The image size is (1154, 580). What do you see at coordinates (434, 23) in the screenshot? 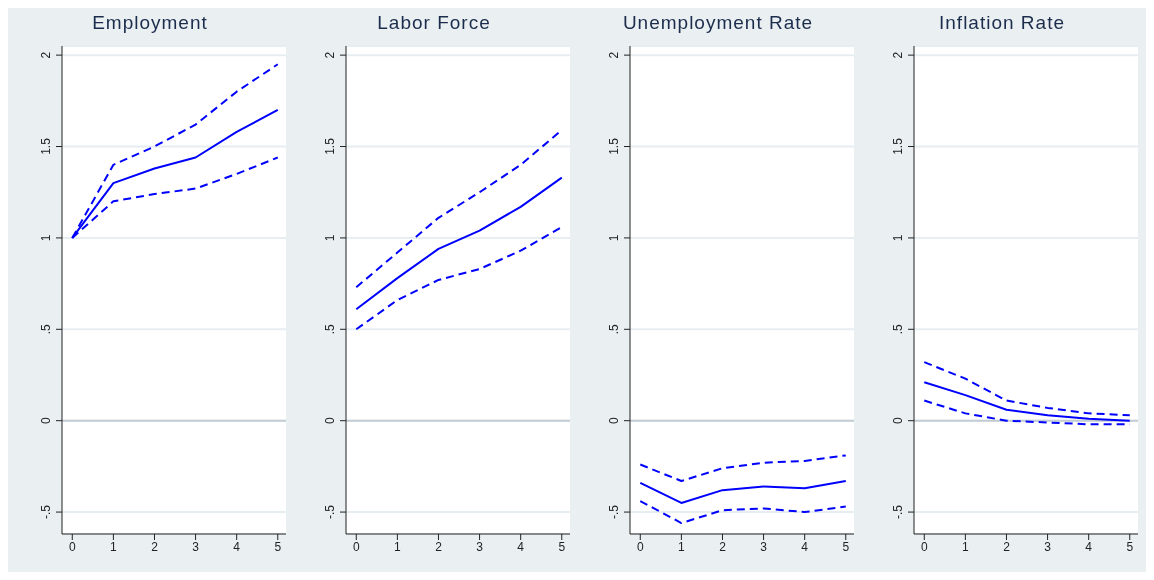
I see `chart-title: Labor Force` at bounding box center [434, 23].